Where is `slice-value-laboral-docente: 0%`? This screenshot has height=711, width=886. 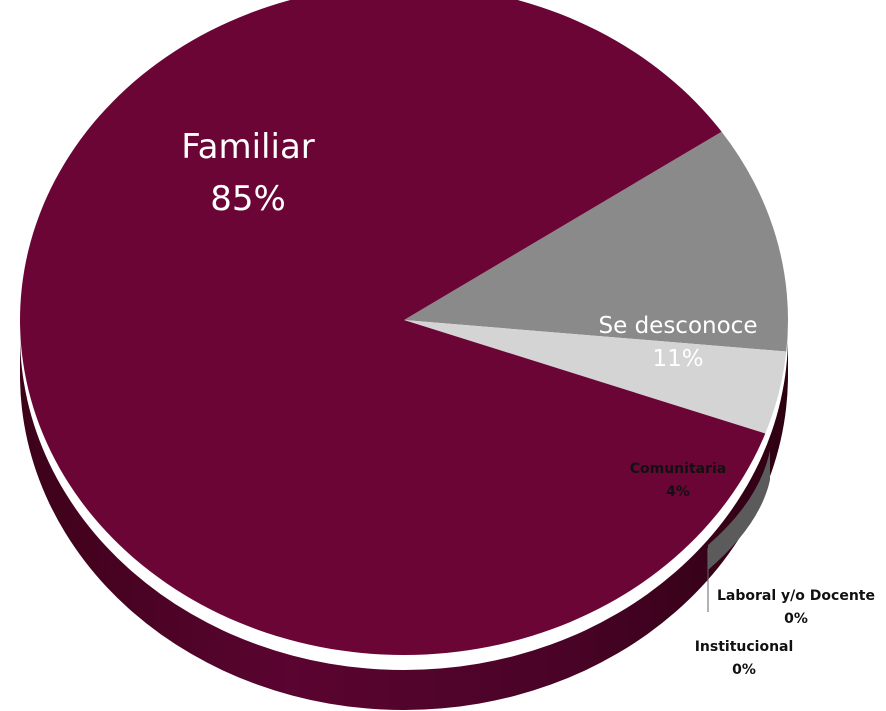 slice-value-laboral-docente: 0% is located at coordinates (796, 619).